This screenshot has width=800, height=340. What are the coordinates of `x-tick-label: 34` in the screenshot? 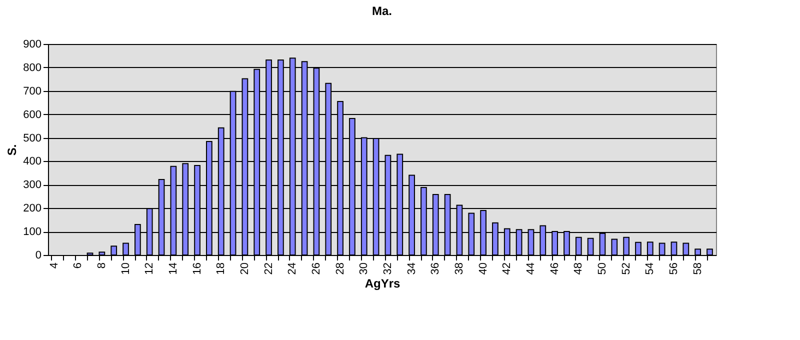 It's located at (412, 268).